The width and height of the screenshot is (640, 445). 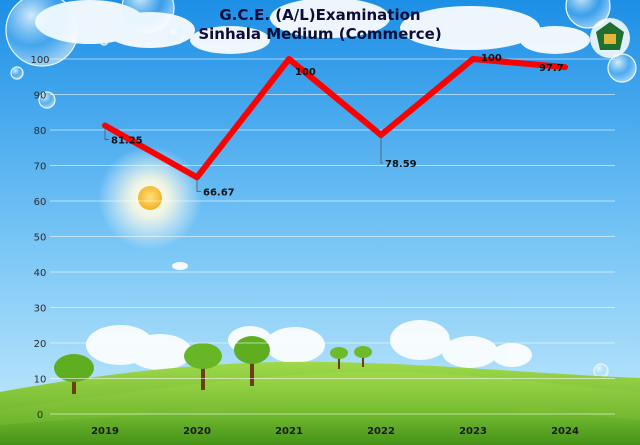 I want to click on y-tick-label: 0, so click(x=40, y=415).